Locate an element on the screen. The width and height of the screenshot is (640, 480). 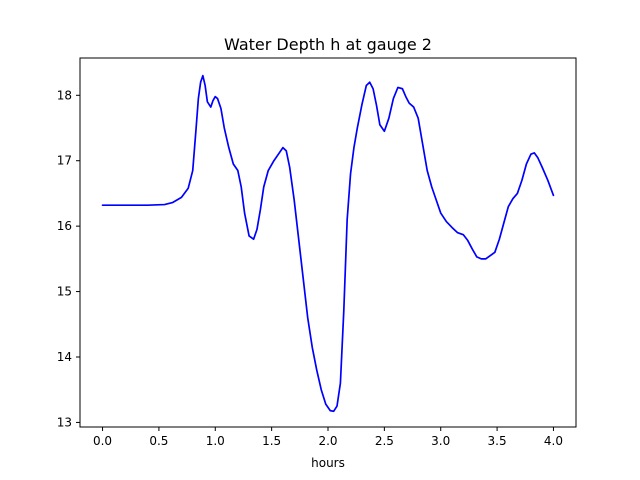
y-tick-label: 17 is located at coordinates (64, 161).